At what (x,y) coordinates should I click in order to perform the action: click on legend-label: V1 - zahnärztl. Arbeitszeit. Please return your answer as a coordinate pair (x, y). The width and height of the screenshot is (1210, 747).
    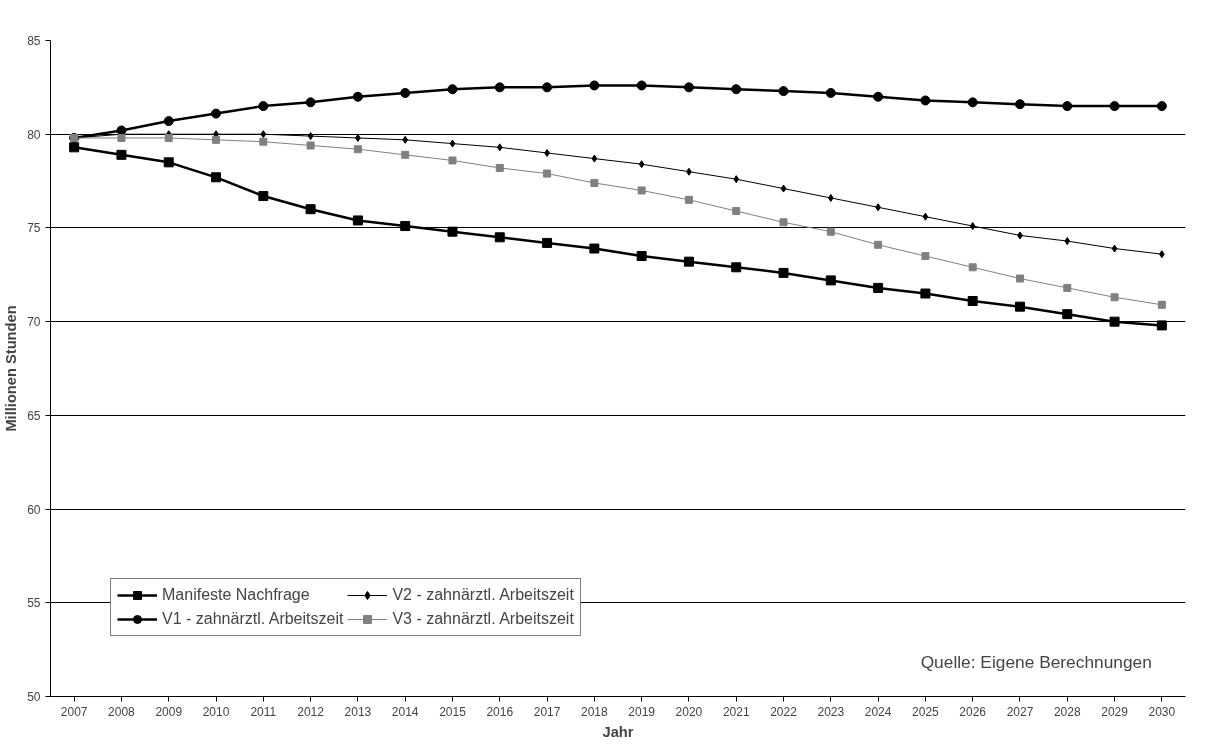
    Looking at the image, I should click on (253, 619).